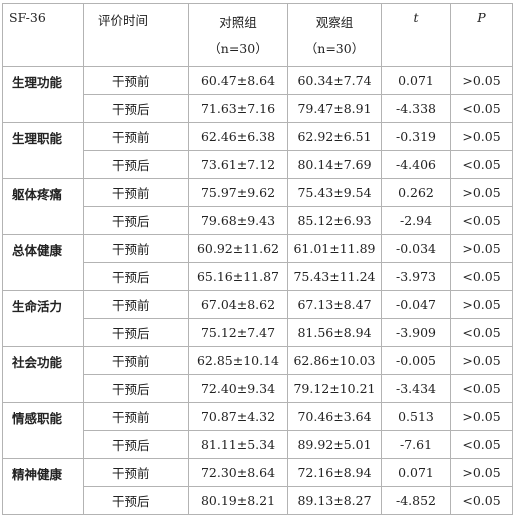 This screenshot has height=516, width=516. What do you see at coordinates (43, 35) in the screenshot?
I see `header-sf36: SF-36` at bounding box center [43, 35].